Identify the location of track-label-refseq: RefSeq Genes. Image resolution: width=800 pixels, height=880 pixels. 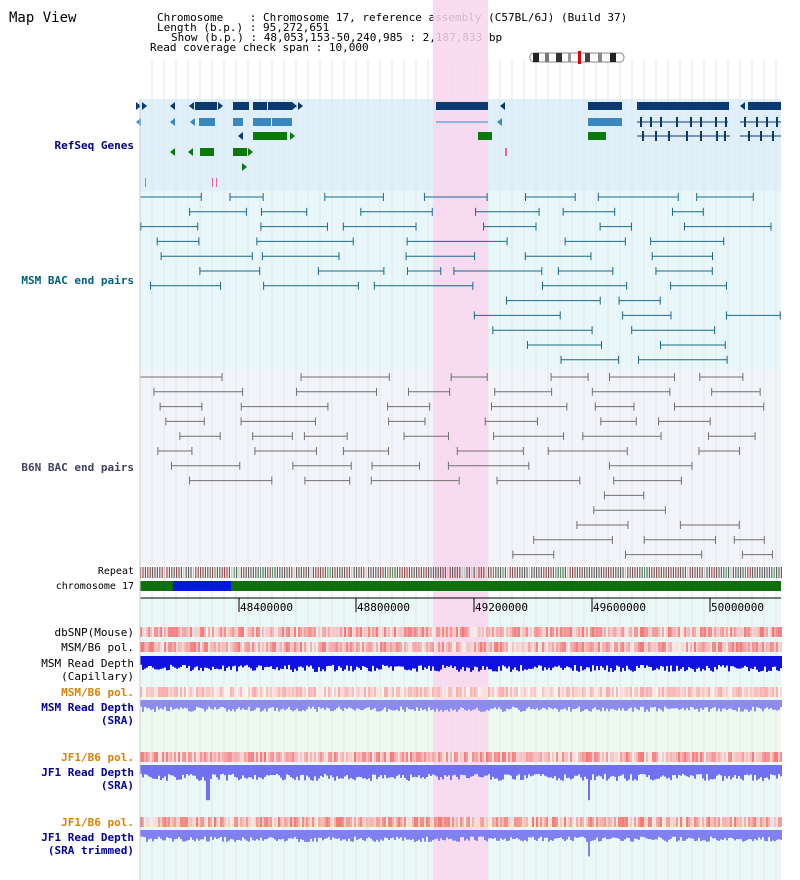
(94, 145).